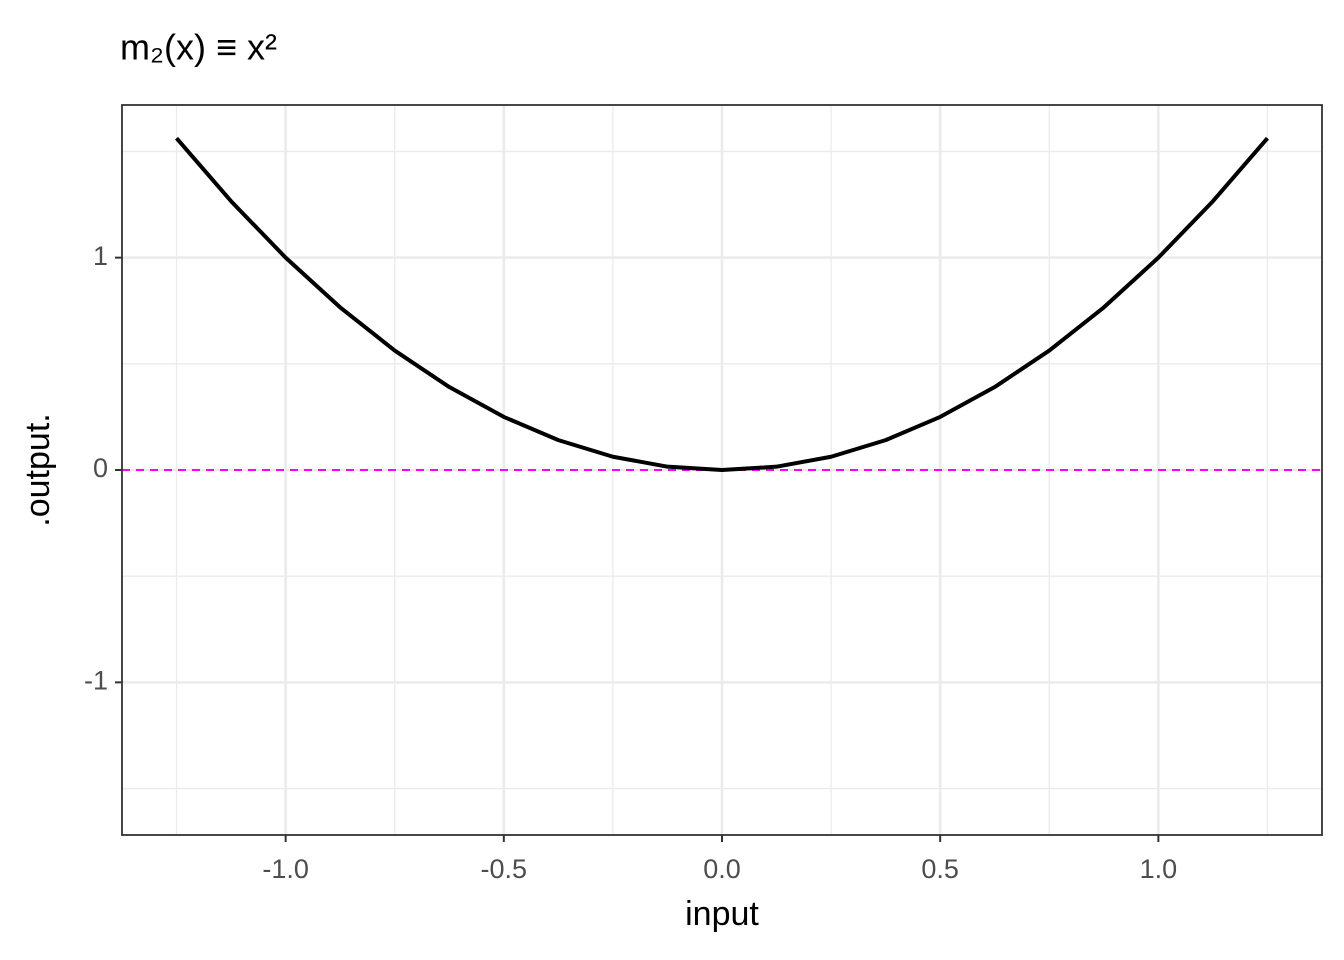 The height and width of the screenshot is (960, 1344). Describe the element at coordinates (198, 47) in the screenshot. I see `chart-title: m₂(x) ≡ x²` at that location.